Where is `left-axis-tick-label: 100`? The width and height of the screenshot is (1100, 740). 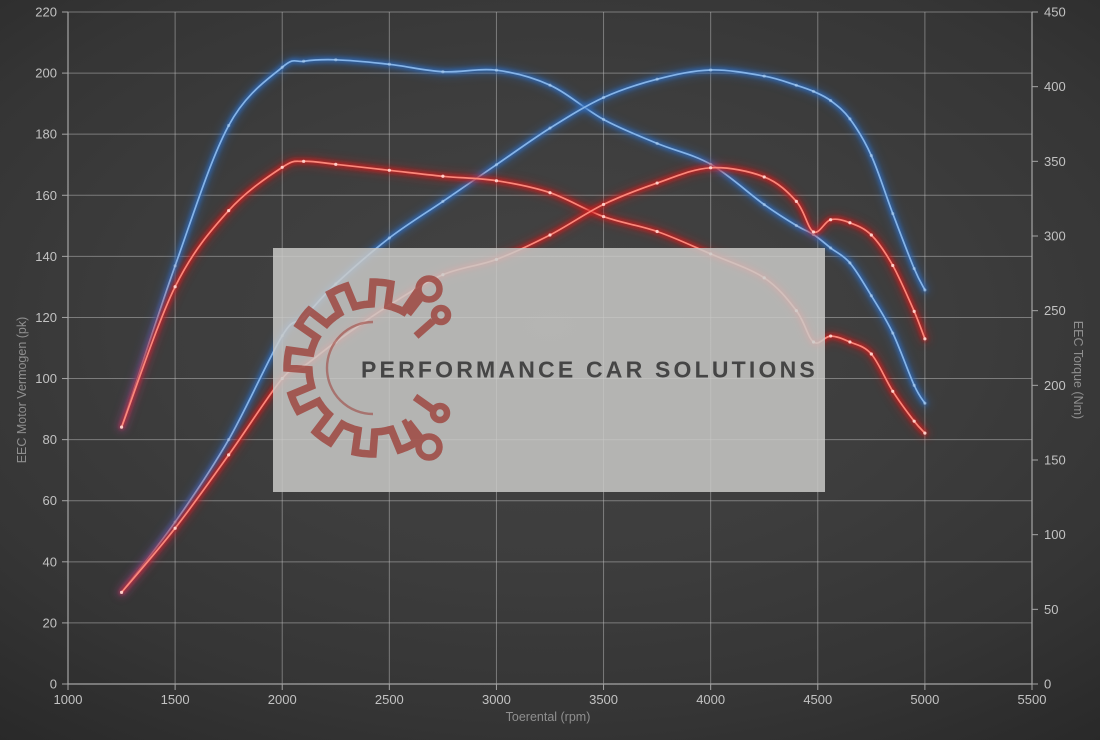
left-axis-tick-label: 100 is located at coordinates (46, 378).